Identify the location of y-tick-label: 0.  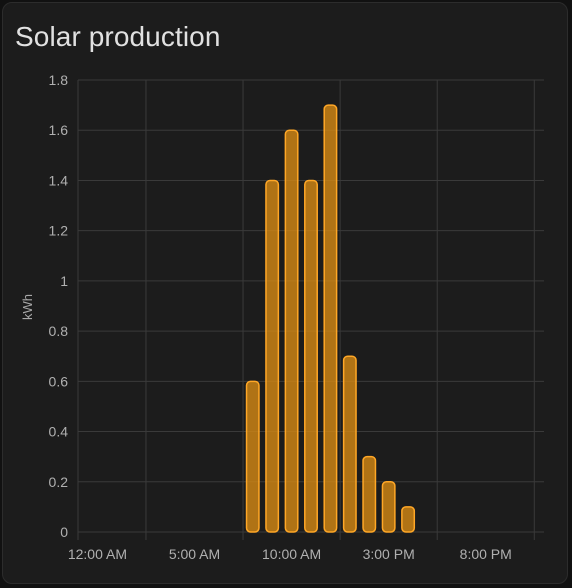
(64, 532).